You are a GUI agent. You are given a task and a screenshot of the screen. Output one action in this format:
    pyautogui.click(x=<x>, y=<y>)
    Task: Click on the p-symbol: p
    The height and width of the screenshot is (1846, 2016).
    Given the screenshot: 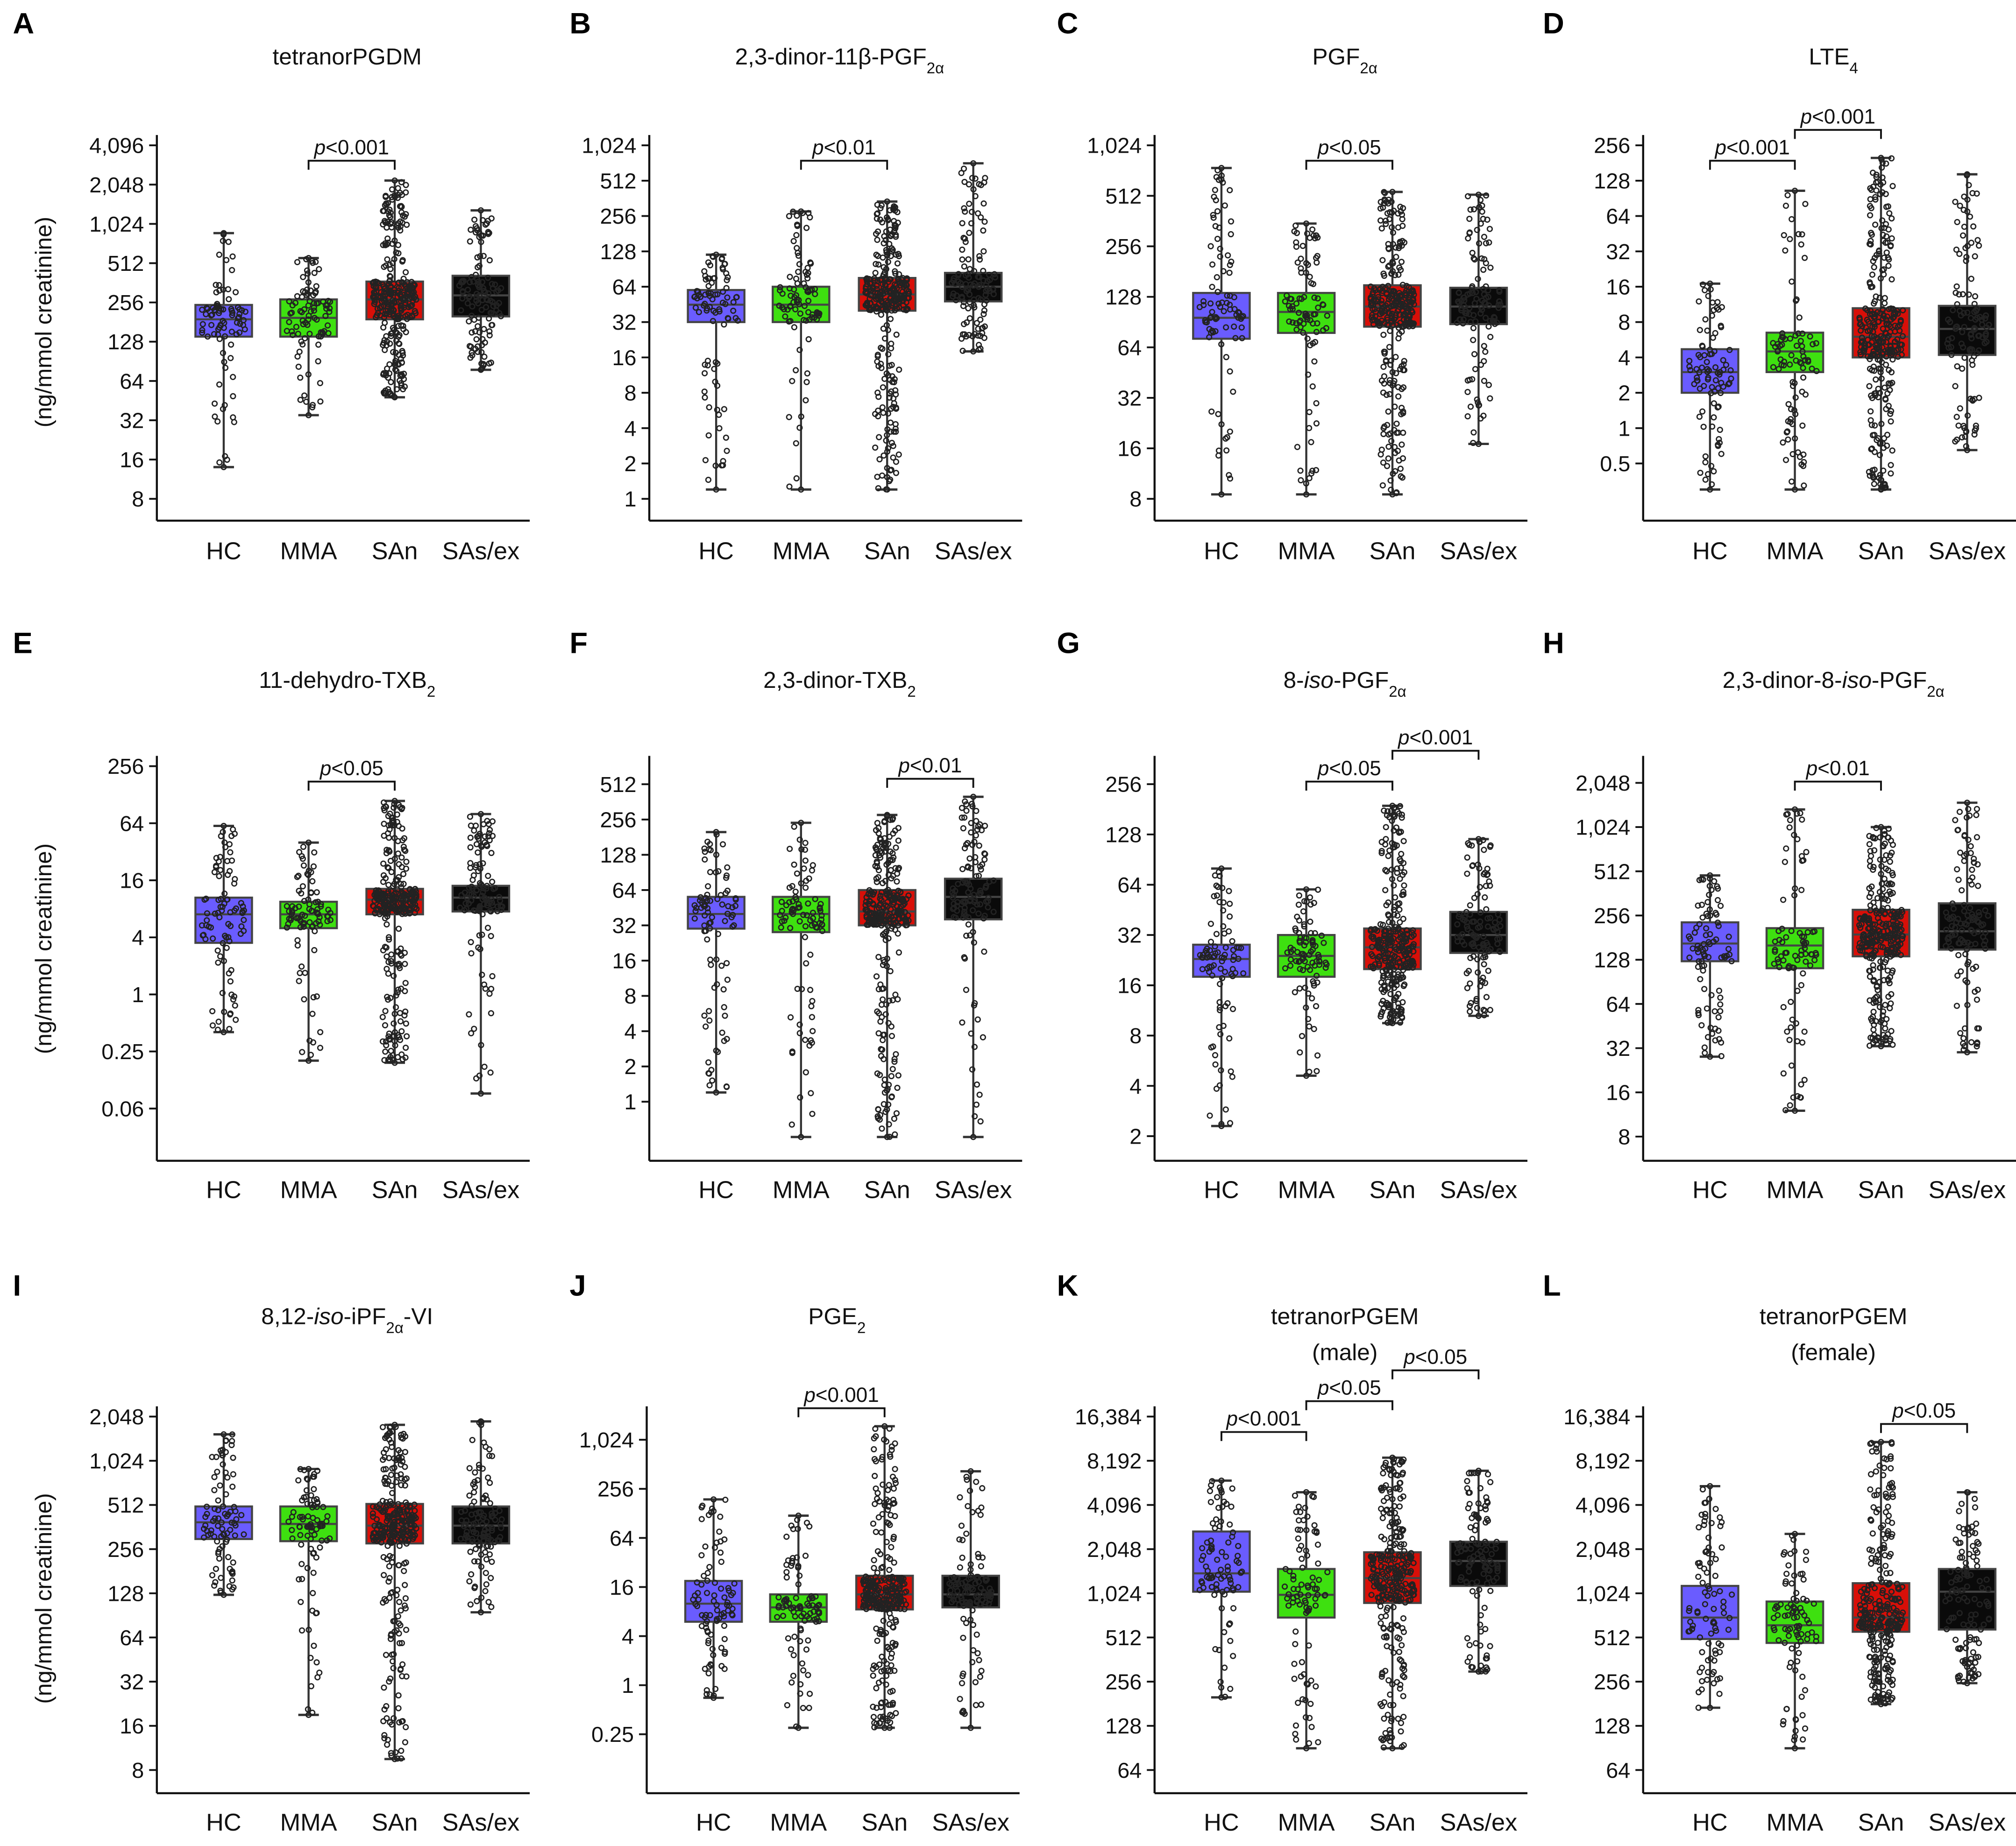 What is the action you would take?
    pyautogui.click(x=904, y=766)
    